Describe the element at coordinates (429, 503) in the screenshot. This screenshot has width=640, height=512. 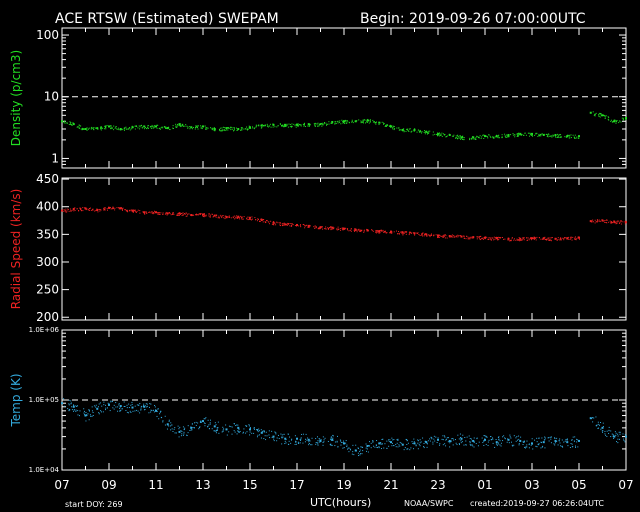
I see `credit-label: NOAA/SWPC` at that location.